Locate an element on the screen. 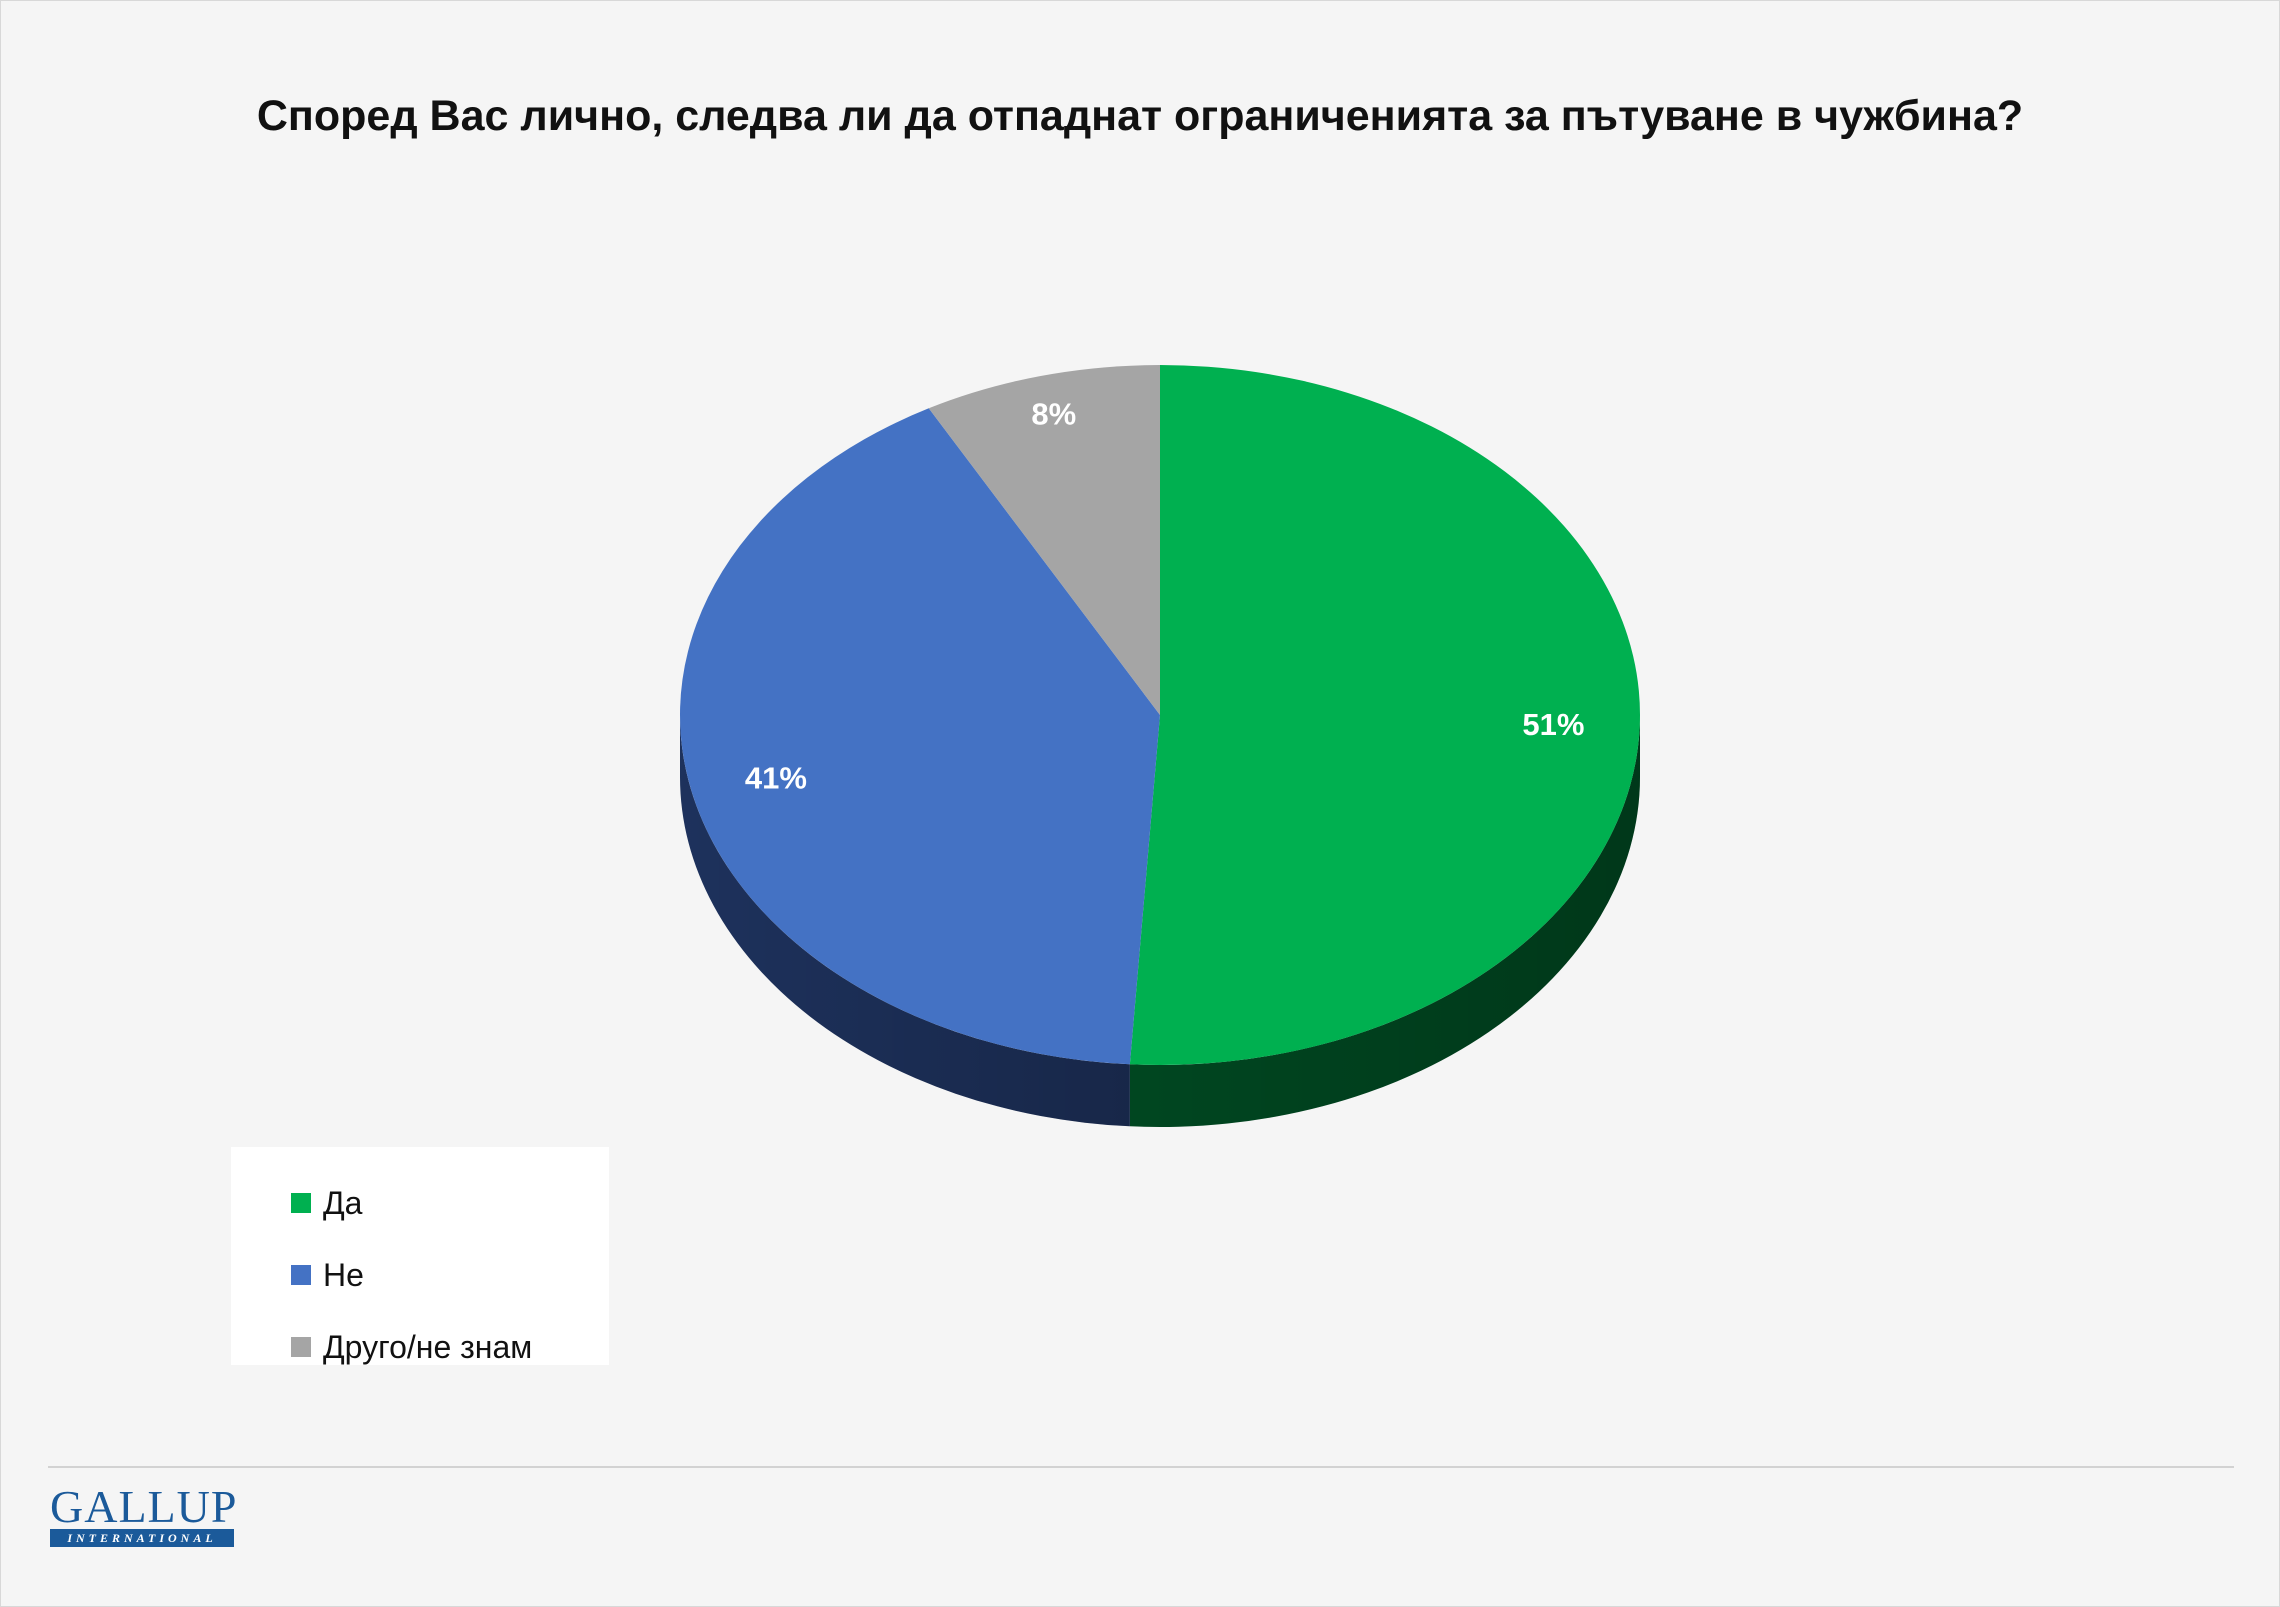 This screenshot has height=1607, width=2280. gallup-logo: GALLUP INTERNATIONAL is located at coordinates (144, 1514).